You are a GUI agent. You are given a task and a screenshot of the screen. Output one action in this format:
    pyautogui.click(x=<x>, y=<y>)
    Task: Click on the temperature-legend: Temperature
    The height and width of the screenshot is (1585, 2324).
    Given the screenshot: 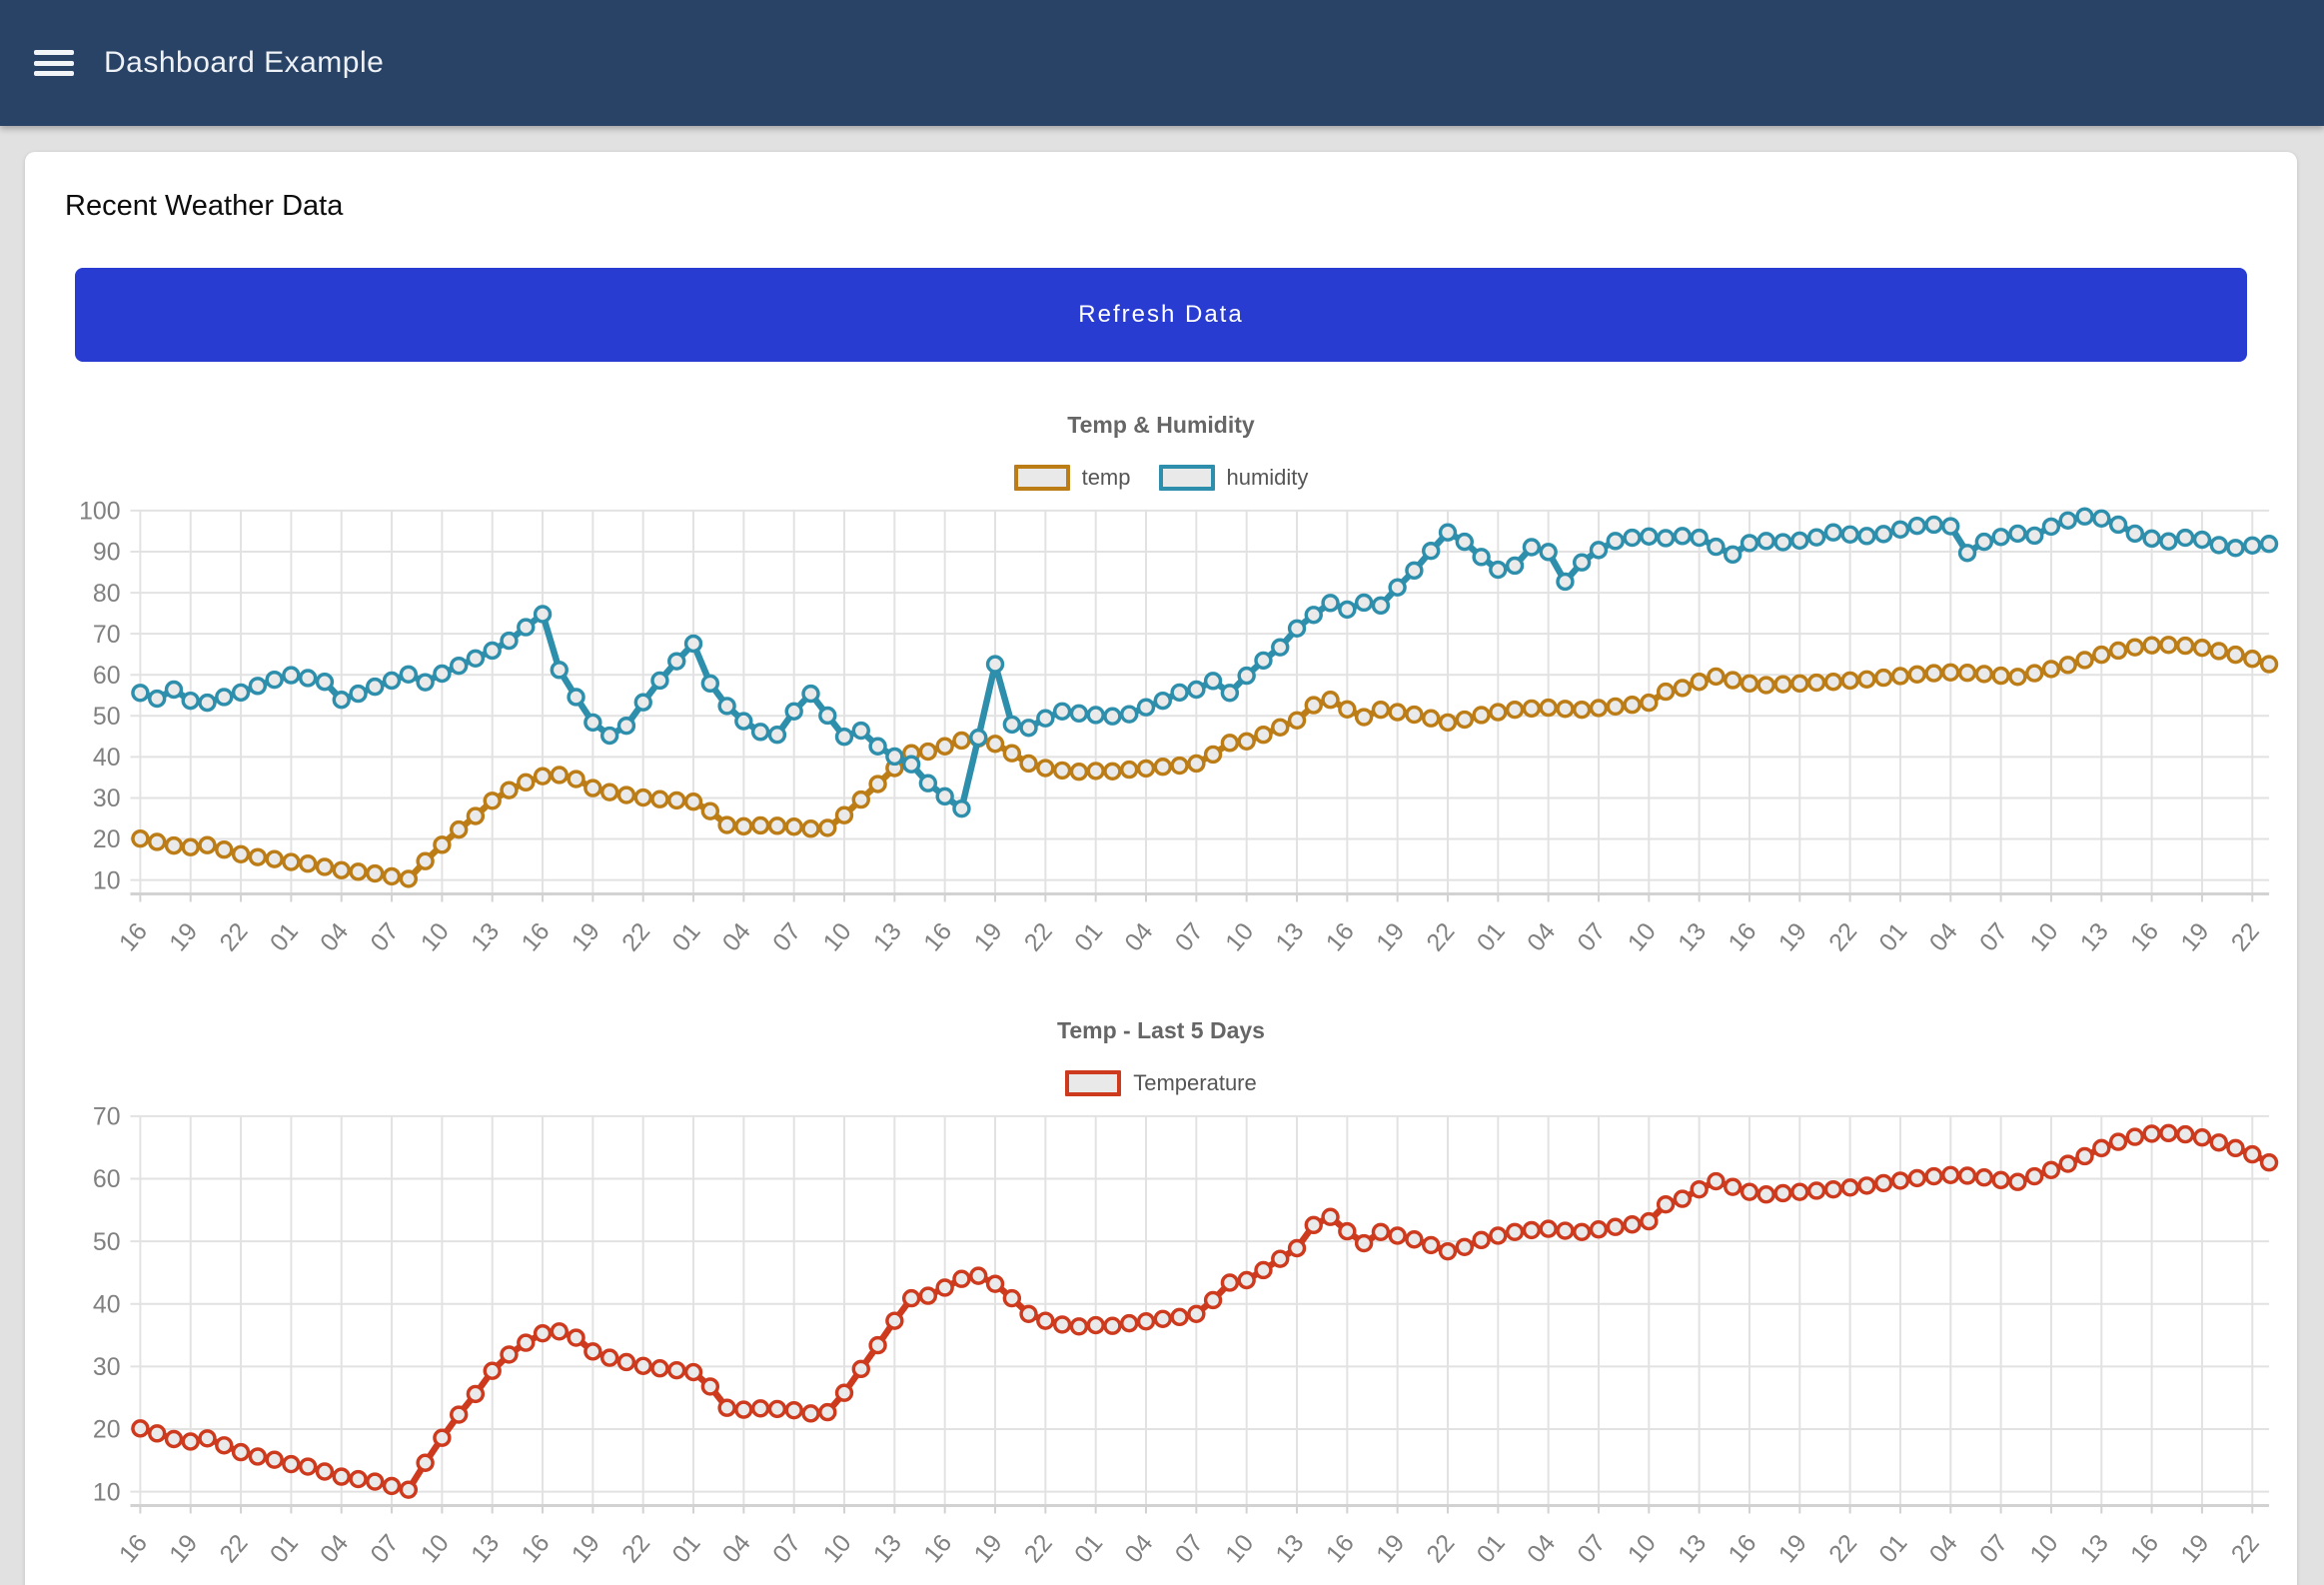 What is the action you would take?
    pyautogui.click(x=1161, y=1083)
    